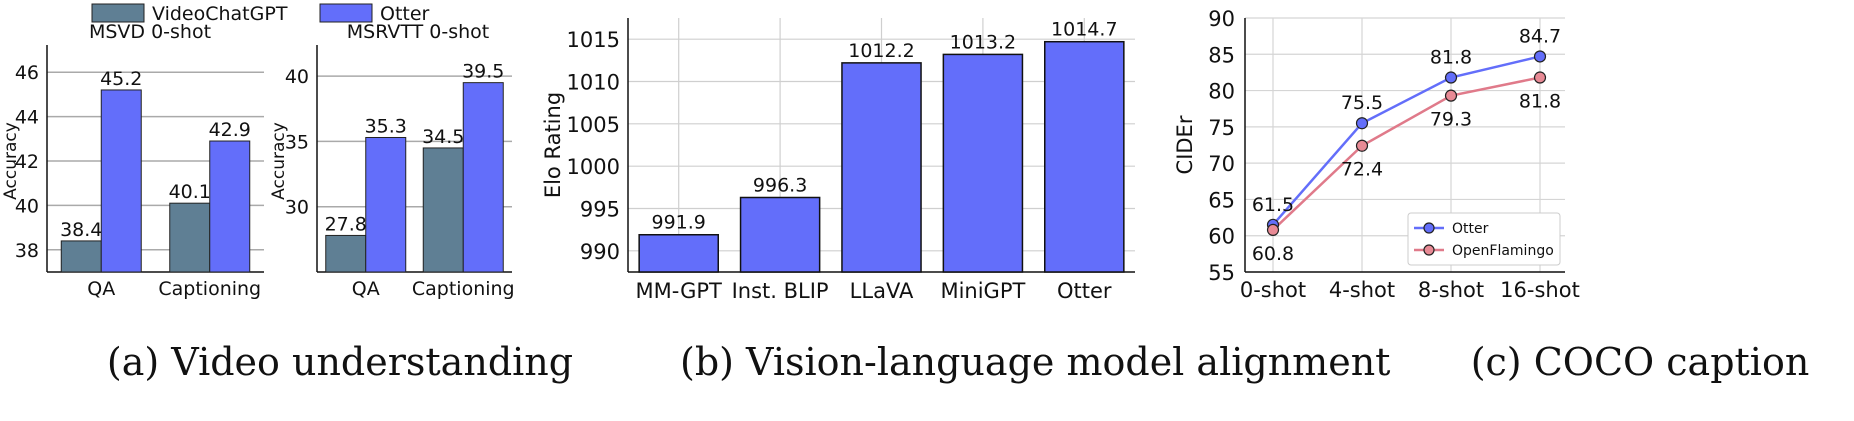 This screenshot has width=1854, height=421. What do you see at coordinates (220, 14) in the screenshot?
I see `legend-label-videochatgpt: VideoChatGPT` at bounding box center [220, 14].